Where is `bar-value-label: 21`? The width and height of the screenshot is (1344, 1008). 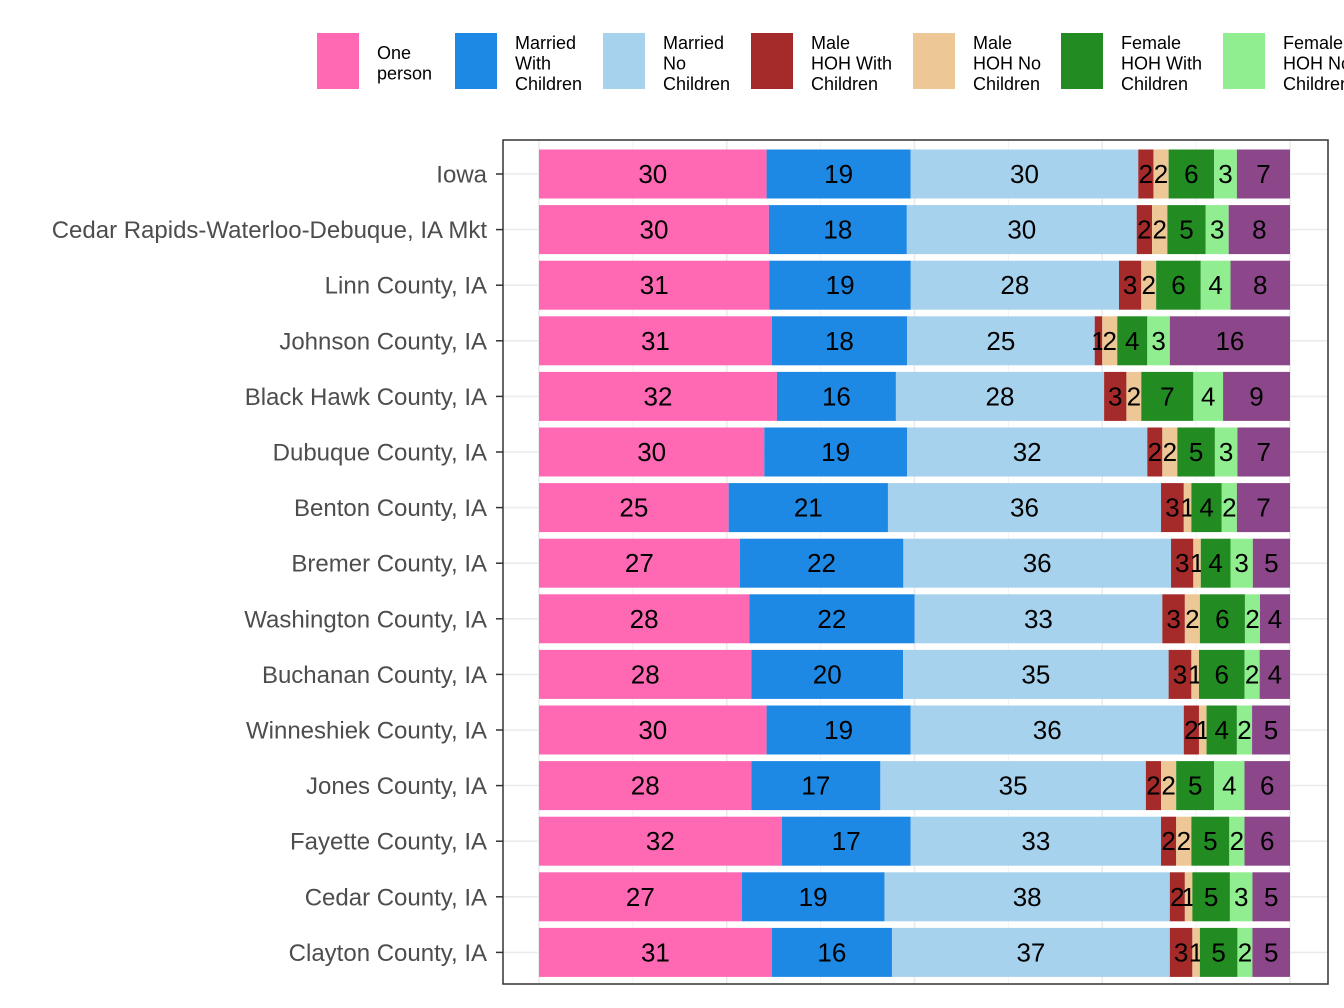 bar-value-label: 21 is located at coordinates (808, 508).